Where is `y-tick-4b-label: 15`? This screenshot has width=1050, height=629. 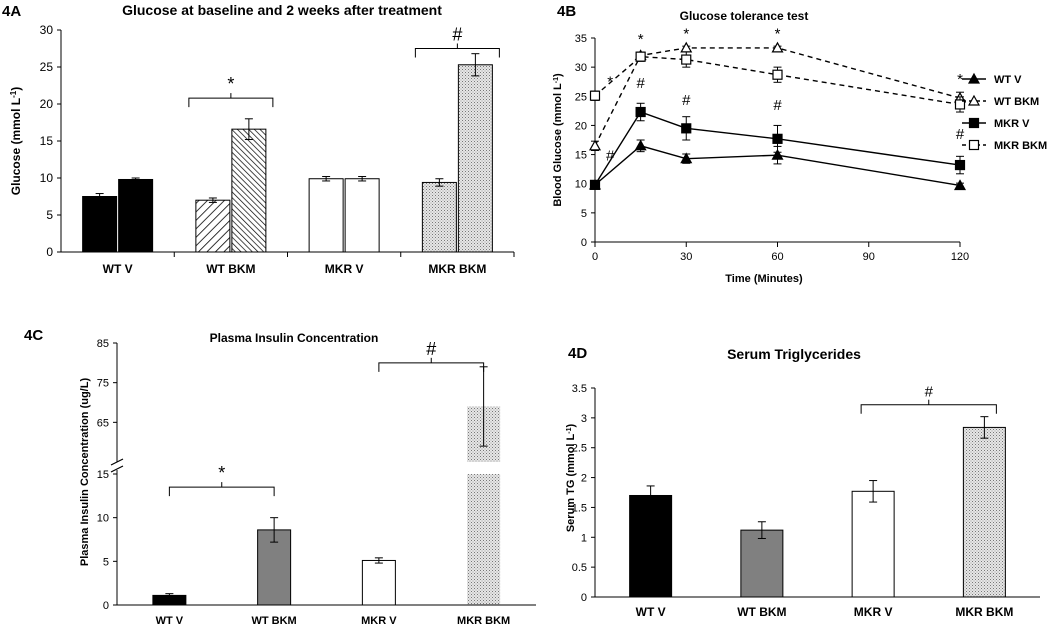 y-tick-4b-label: 15 is located at coordinates (581, 156).